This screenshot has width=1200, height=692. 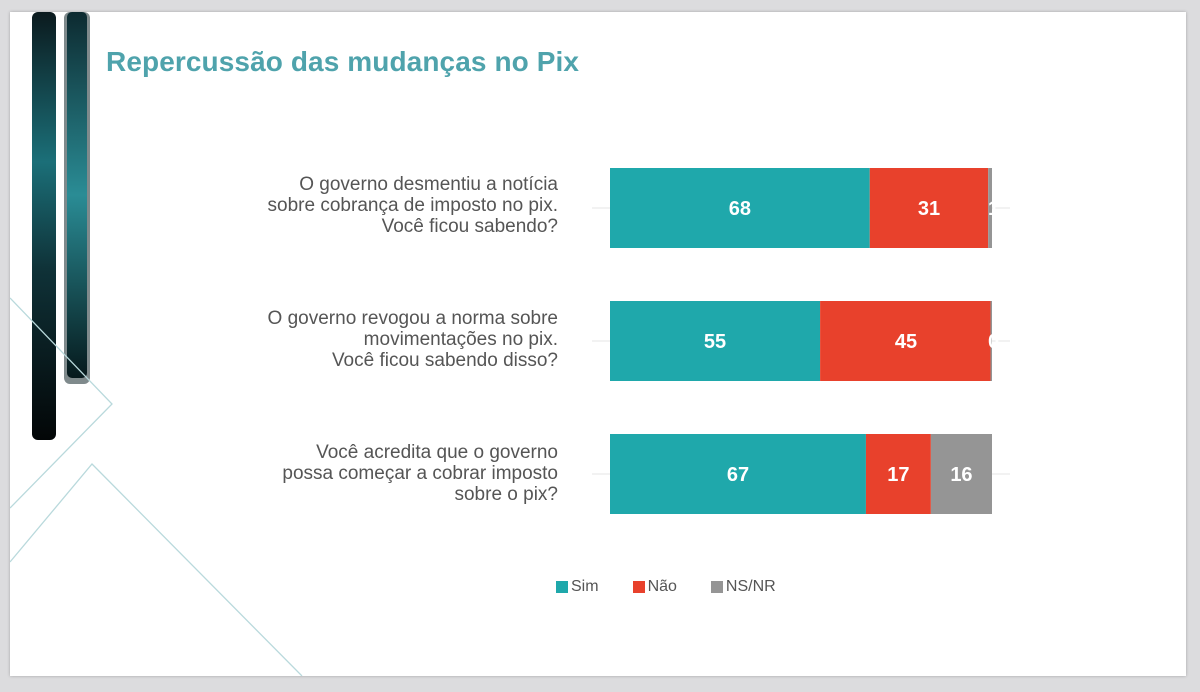 What do you see at coordinates (61, 403) in the screenshot?
I see `diamond-line-top` at bounding box center [61, 403].